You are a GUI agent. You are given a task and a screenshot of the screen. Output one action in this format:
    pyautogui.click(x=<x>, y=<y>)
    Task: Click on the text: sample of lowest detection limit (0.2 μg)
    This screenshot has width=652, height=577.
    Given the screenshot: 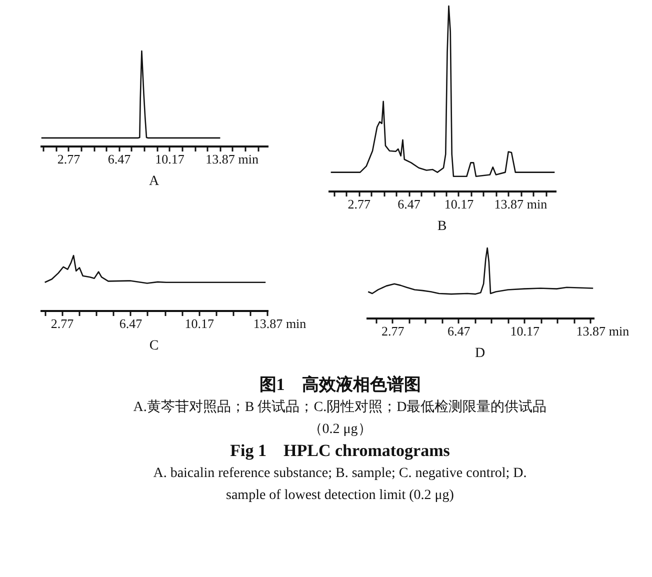 What is the action you would take?
    pyautogui.click(x=340, y=495)
    